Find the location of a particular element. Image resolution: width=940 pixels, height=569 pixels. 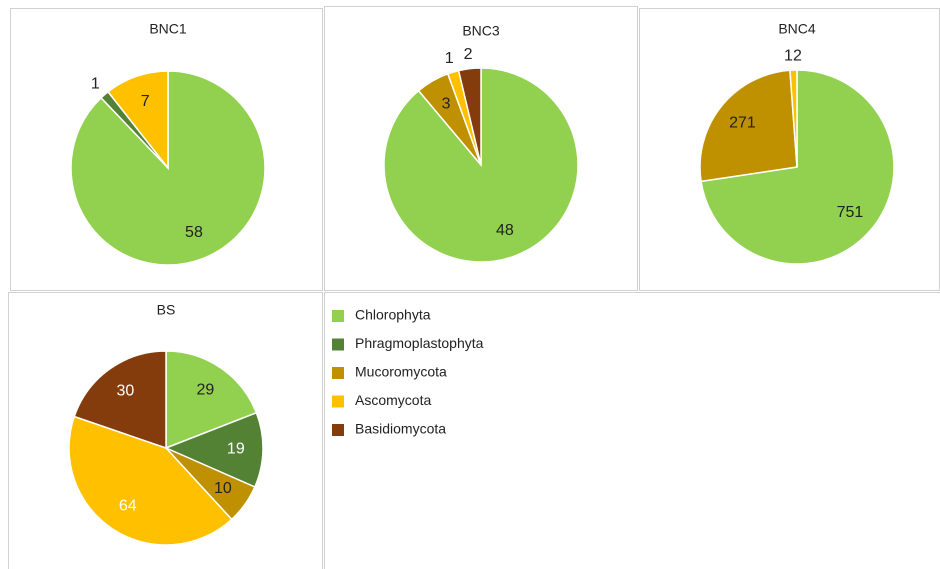

data-label: 2 is located at coordinates (468, 54).